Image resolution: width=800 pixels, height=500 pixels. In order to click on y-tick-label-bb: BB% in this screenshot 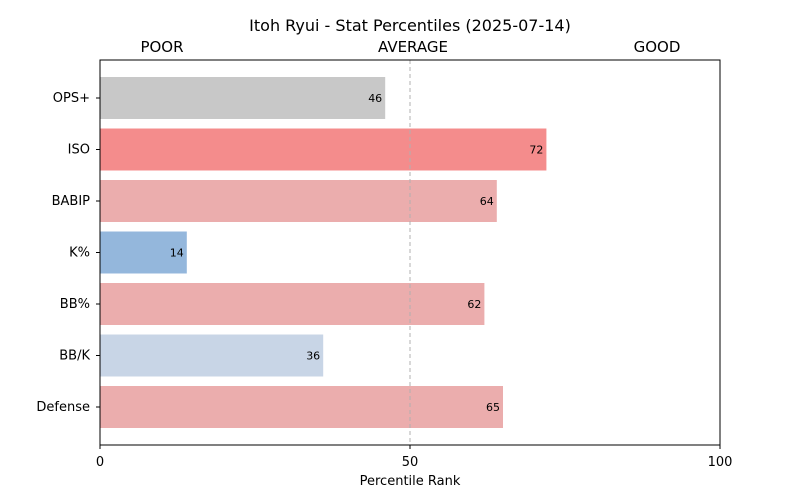, I will do `click(75, 304)`.